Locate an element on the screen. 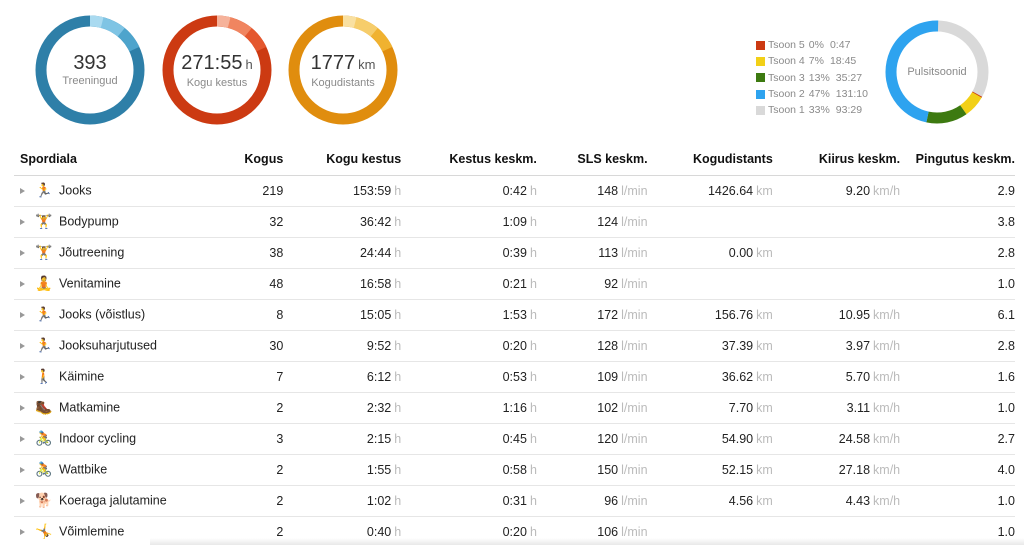 This screenshot has width=1024, height=545. cell-avg-effort: 2.7 is located at coordinates (957, 439).